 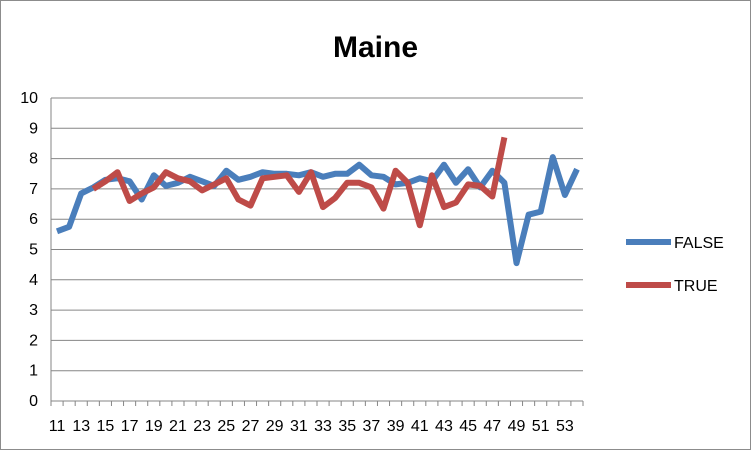 I want to click on legend-label-false: FALSE, so click(x=699, y=243).